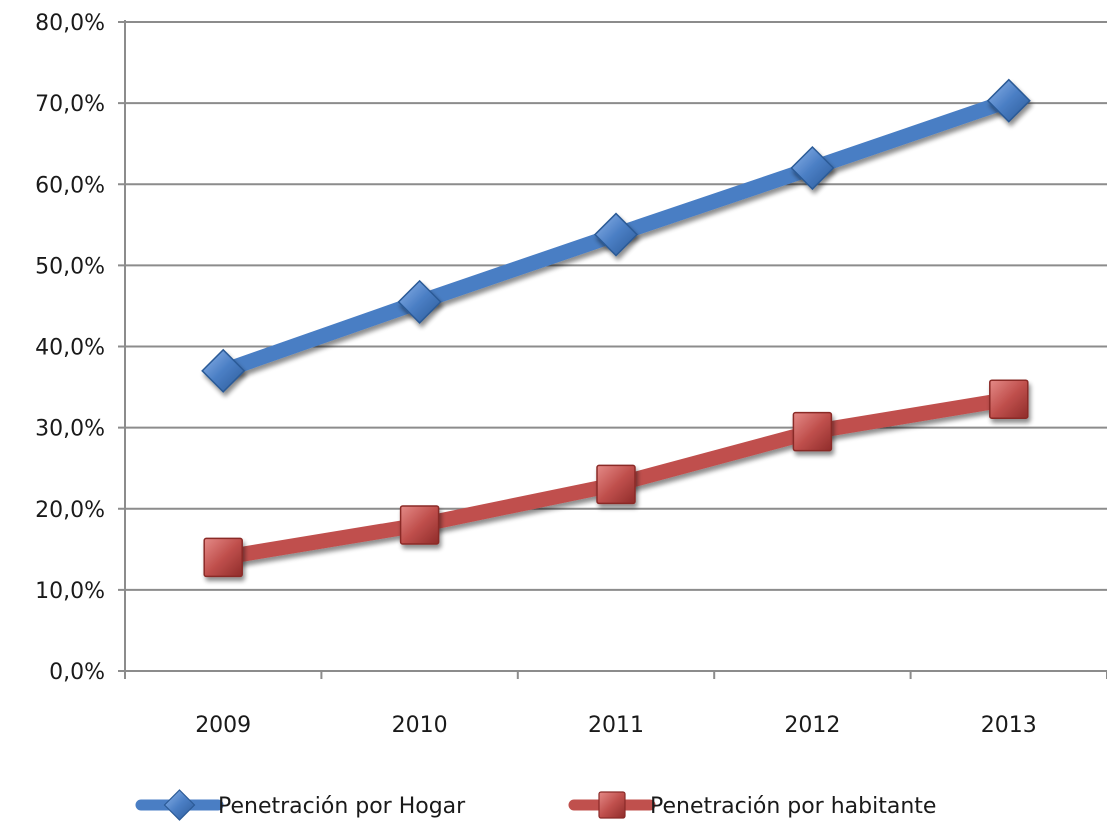 This screenshot has width=1107, height=825. Describe the element at coordinates (1009, 725) in the screenshot. I see `x-tick-label: 2013` at that location.